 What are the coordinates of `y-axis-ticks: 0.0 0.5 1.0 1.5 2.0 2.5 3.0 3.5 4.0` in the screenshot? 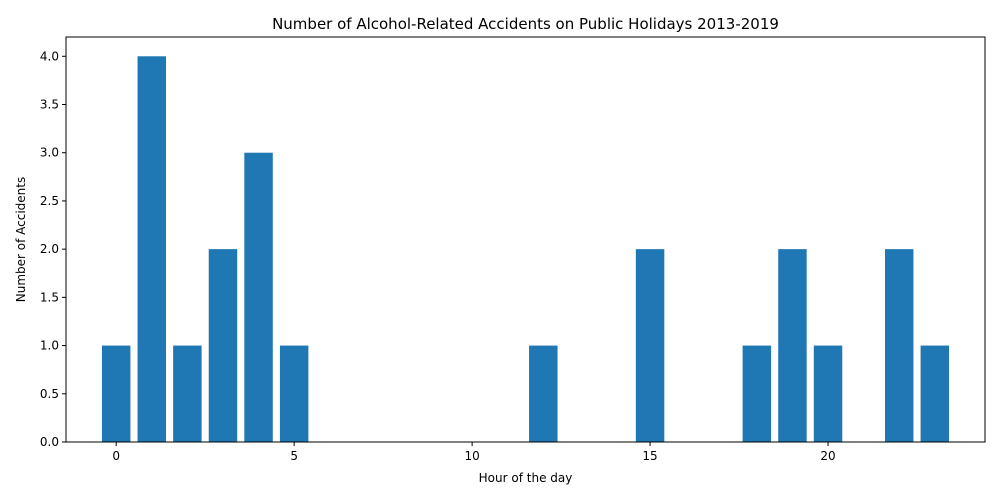 It's located at (53, 249).